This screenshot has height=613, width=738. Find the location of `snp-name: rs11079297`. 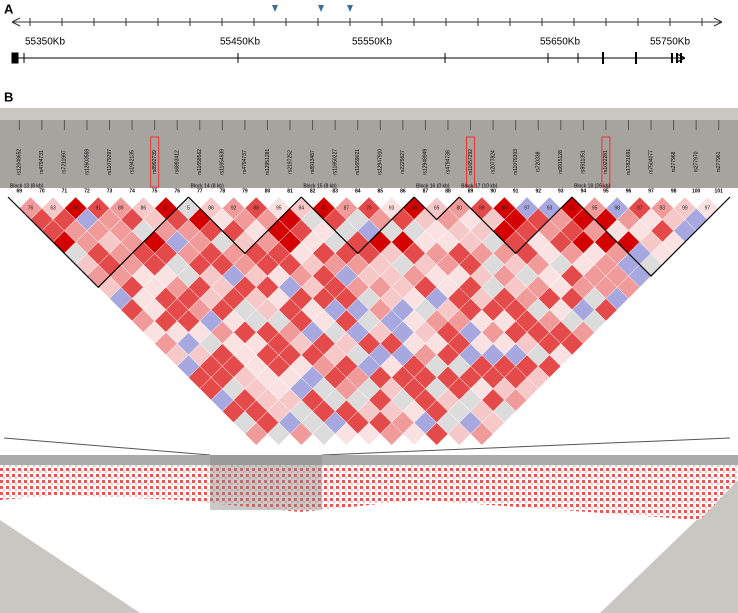

snp-name: rs11079297 is located at coordinates (110, 162).